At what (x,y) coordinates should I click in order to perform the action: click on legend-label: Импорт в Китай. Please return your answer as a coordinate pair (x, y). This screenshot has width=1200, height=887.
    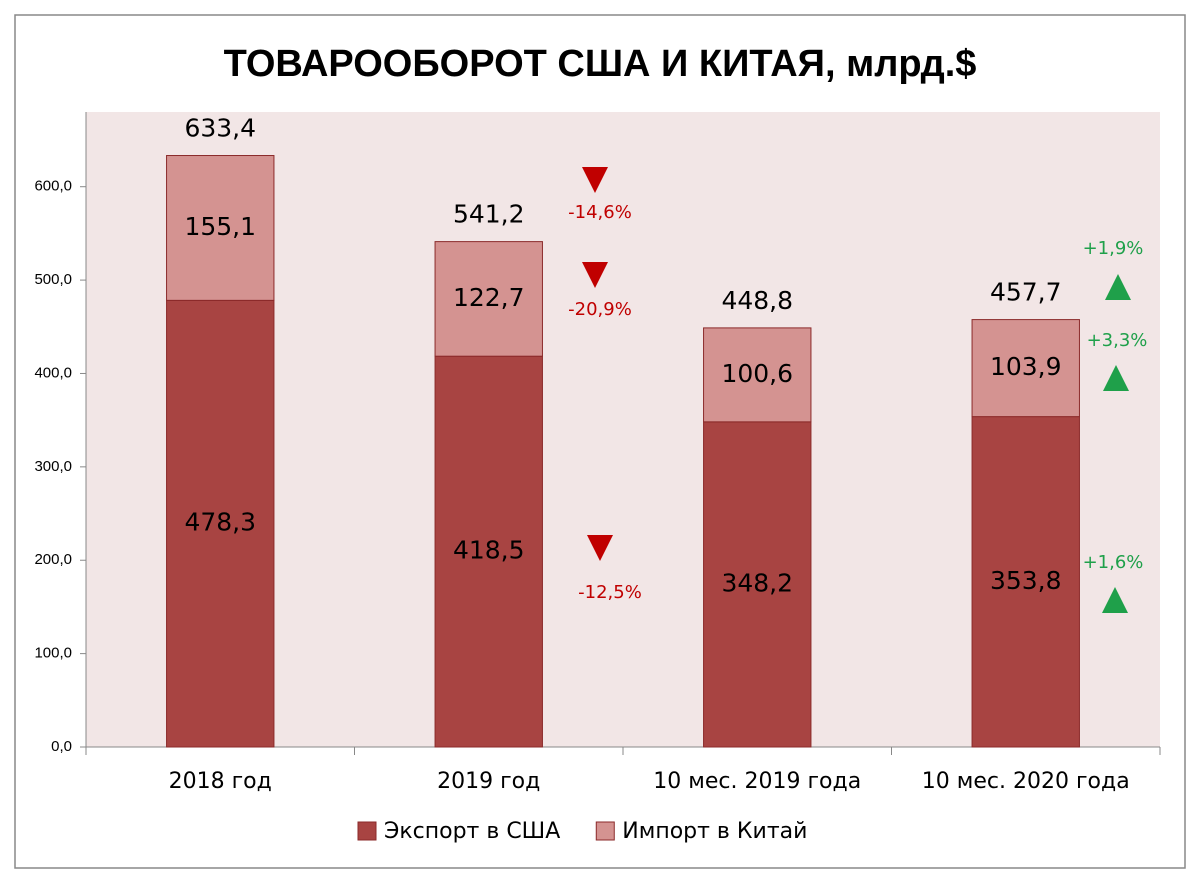
    Looking at the image, I should click on (714, 831).